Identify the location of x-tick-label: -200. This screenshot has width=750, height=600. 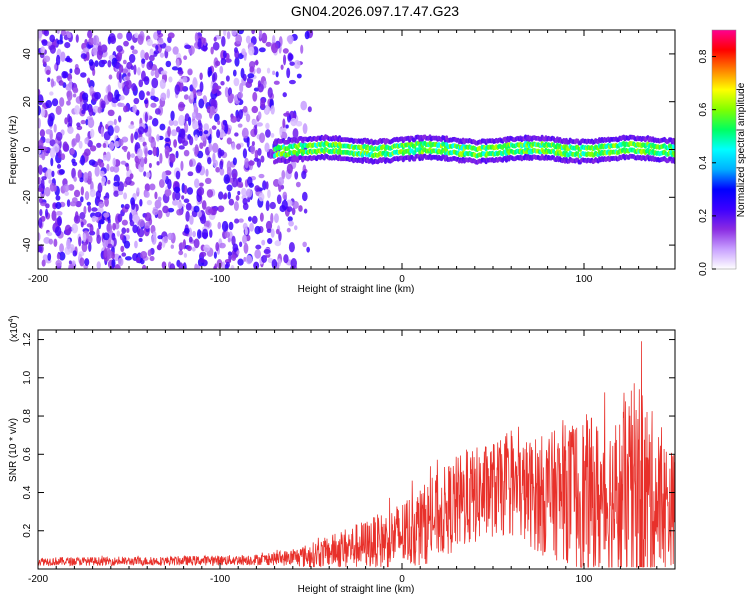
(38, 279).